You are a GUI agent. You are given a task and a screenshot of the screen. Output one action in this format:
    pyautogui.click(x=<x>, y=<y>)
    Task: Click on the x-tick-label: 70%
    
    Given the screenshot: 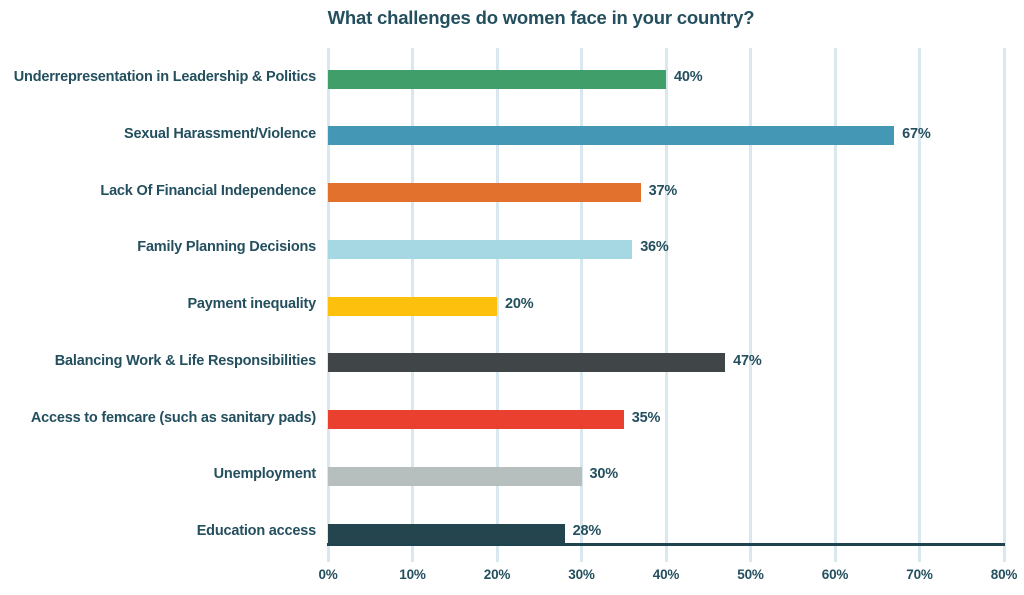 What is the action you would take?
    pyautogui.click(x=919, y=574)
    